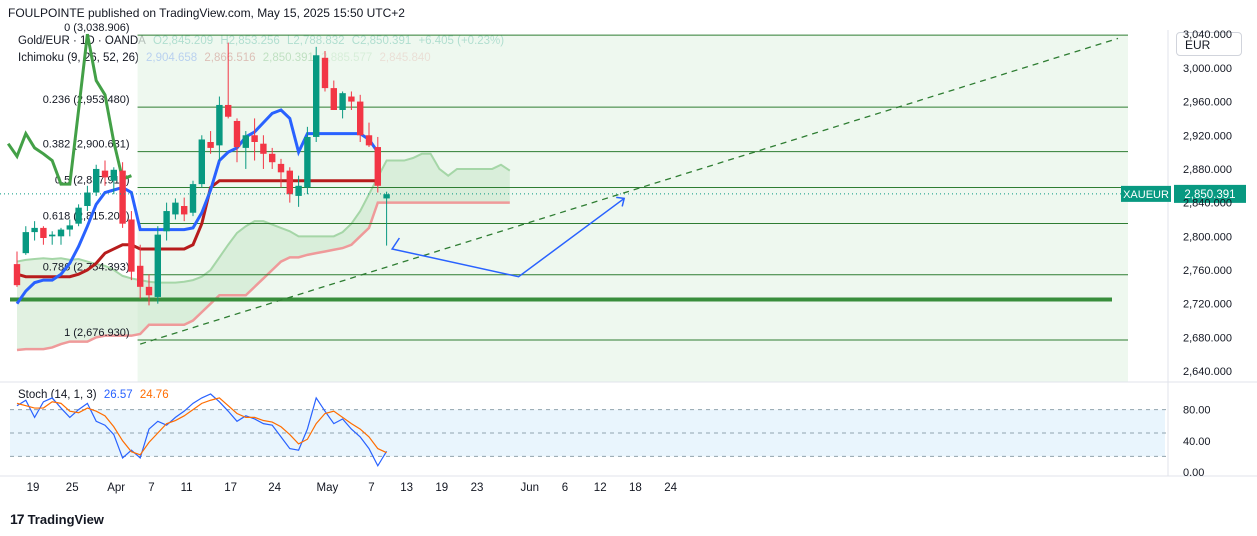 The height and width of the screenshot is (536, 1257). Describe the element at coordinates (461, 41) in the screenshot. I see `change-value: +6.405 (+0.23%)` at that location.